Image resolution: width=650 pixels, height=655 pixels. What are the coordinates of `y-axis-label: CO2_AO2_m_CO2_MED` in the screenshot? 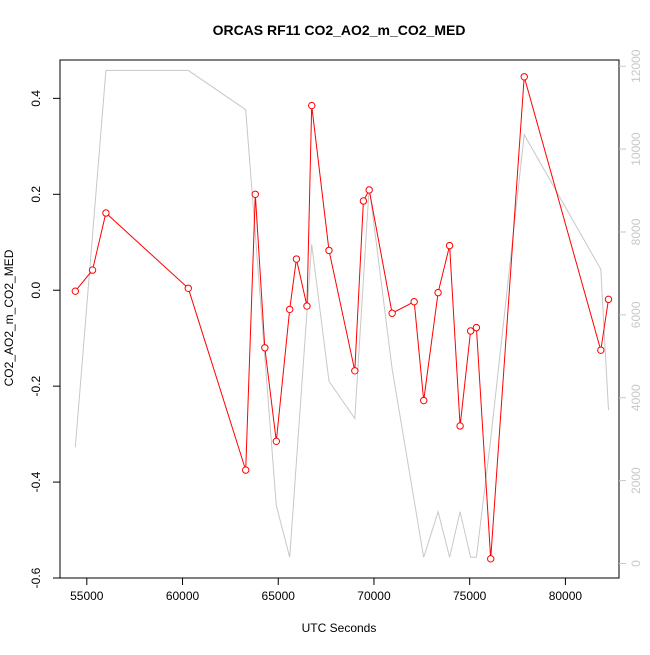 It's located at (9, 317).